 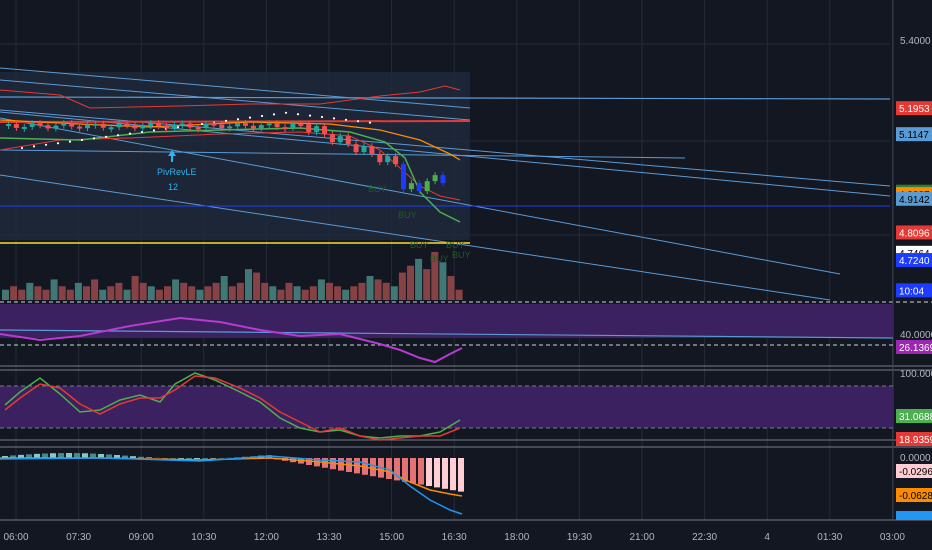 I want to click on rsi-last-value: 26.1369, so click(x=915, y=348).